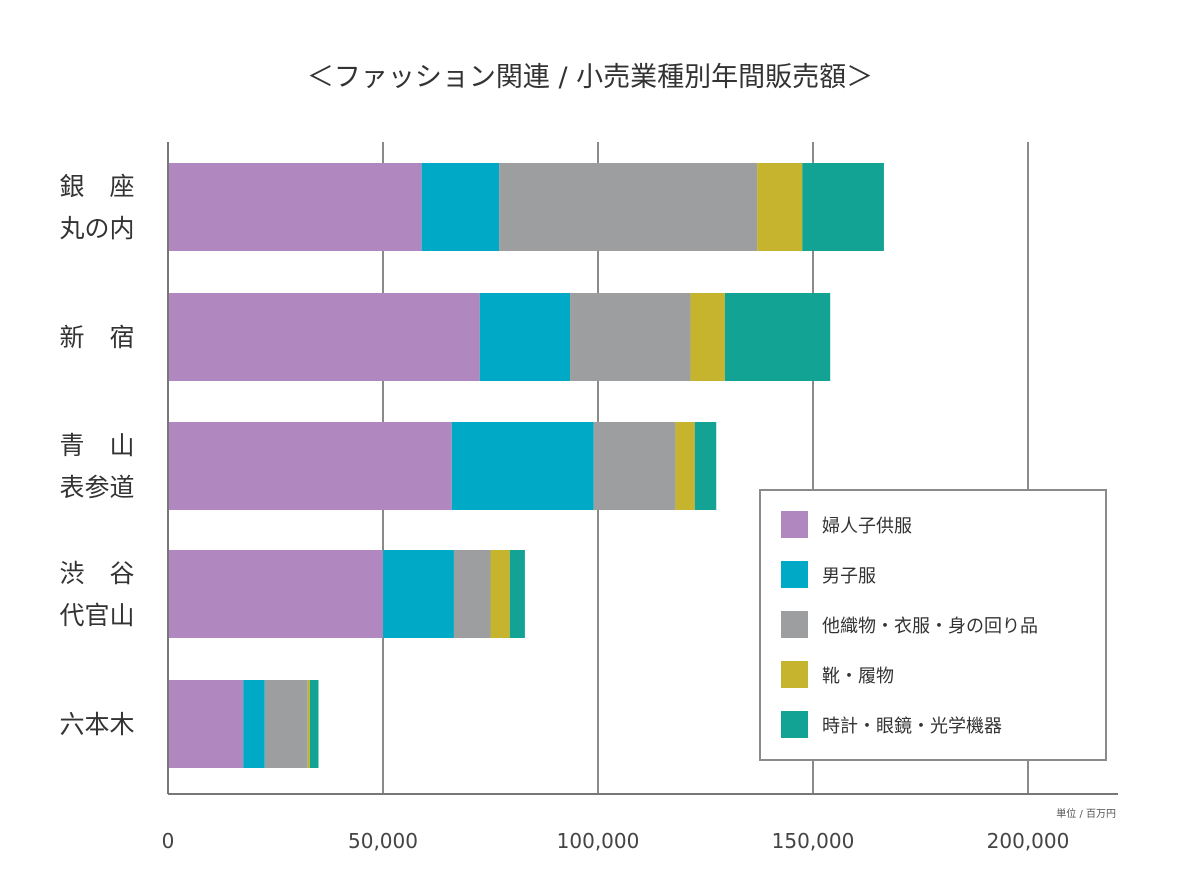 This screenshot has width=1199, height=880. I want to click on tick-labels: 0 50,000 100,000 150,000 200,000, so click(616, 841).